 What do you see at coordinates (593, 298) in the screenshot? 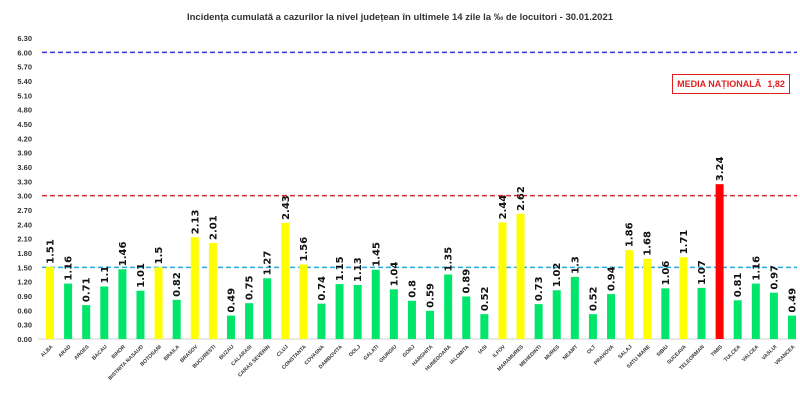
I see `data-label: 0.52` at bounding box center [593, 298].